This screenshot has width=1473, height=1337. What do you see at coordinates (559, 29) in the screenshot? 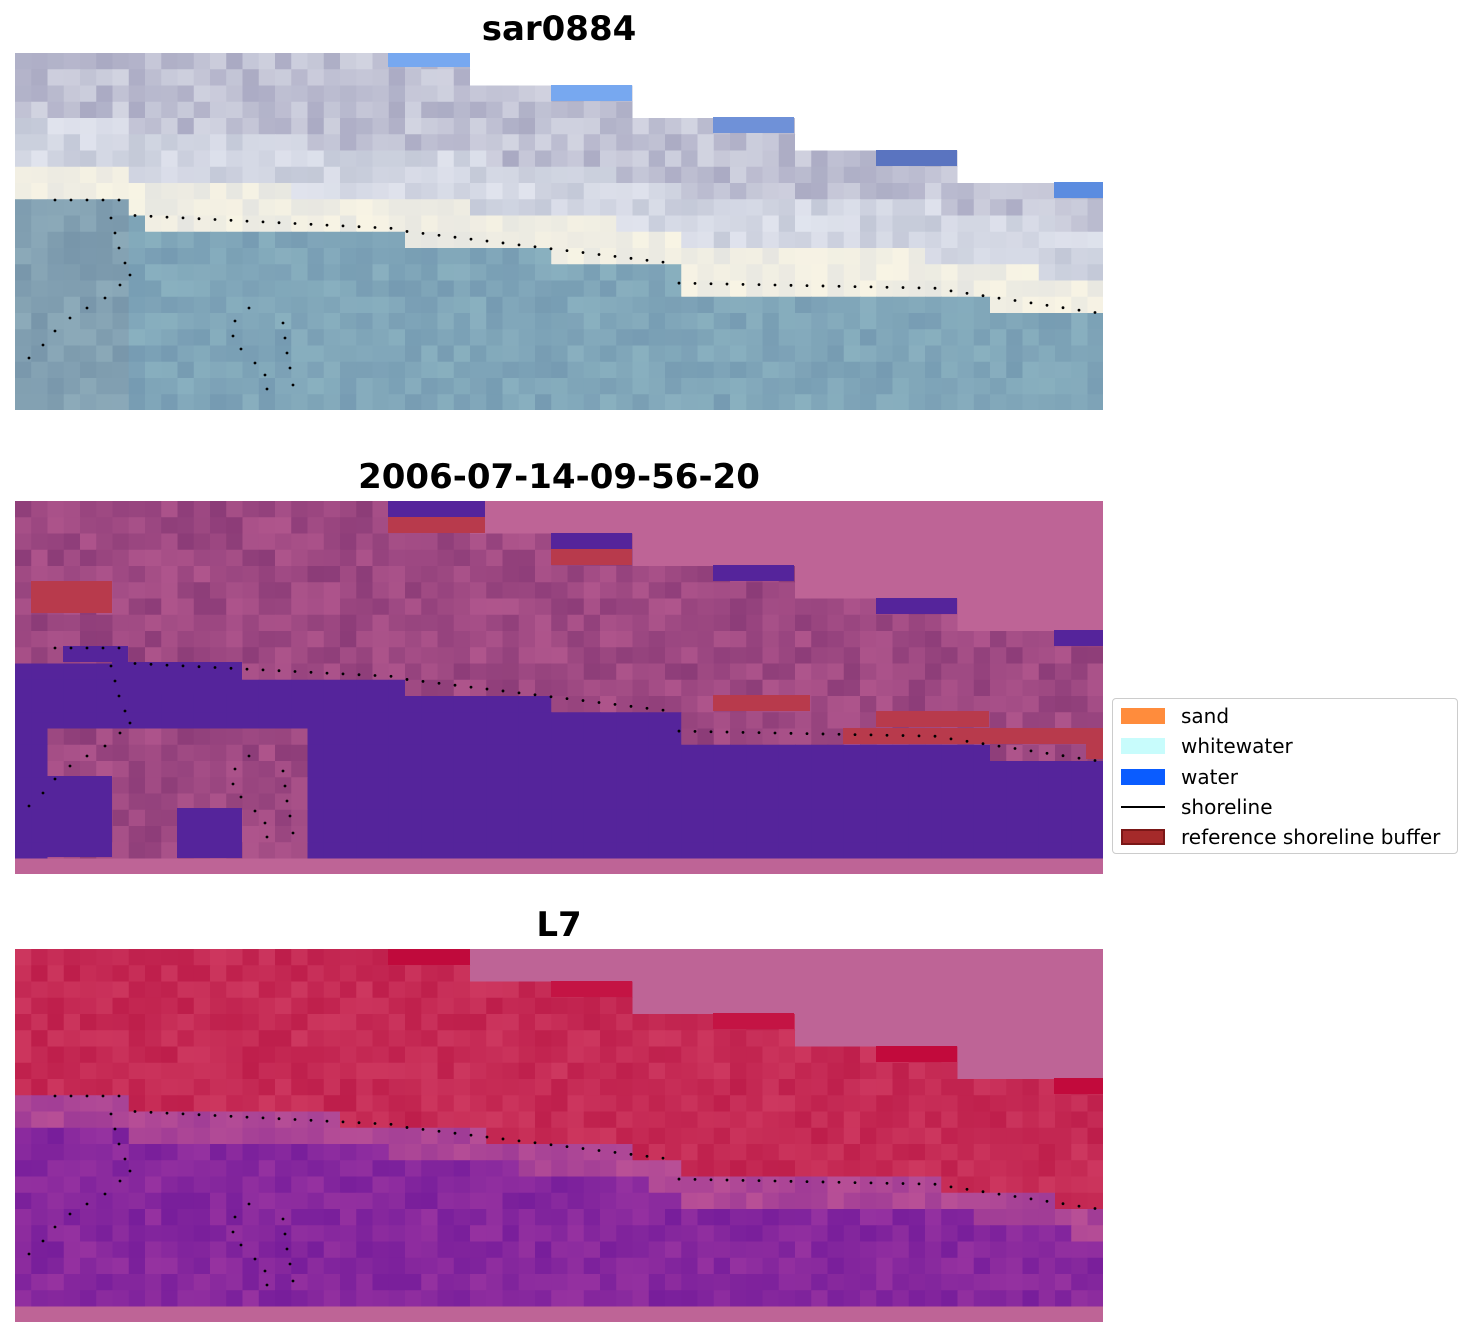
I see `panel-title: sar0884` at bounding box center [559, 29].